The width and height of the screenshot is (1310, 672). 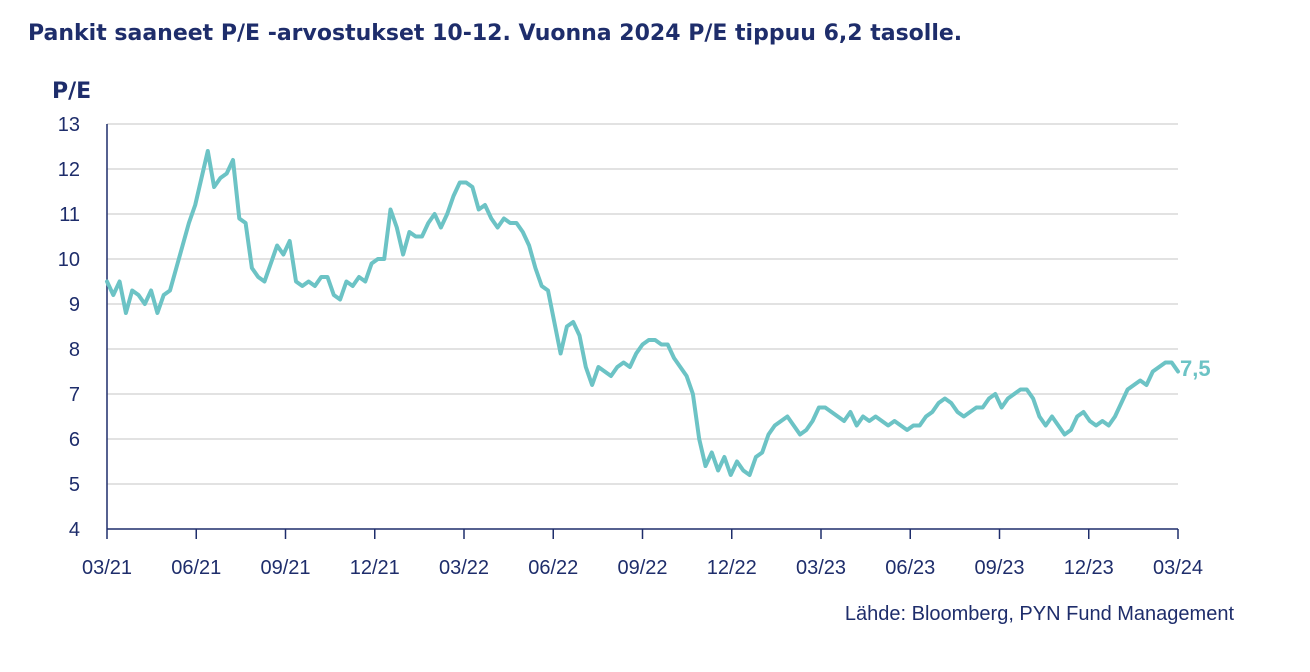 What do you see at coordinates (74, 485) in the screenshot?
I see `y-tick-label: 5` at bounding box center [74, 485].